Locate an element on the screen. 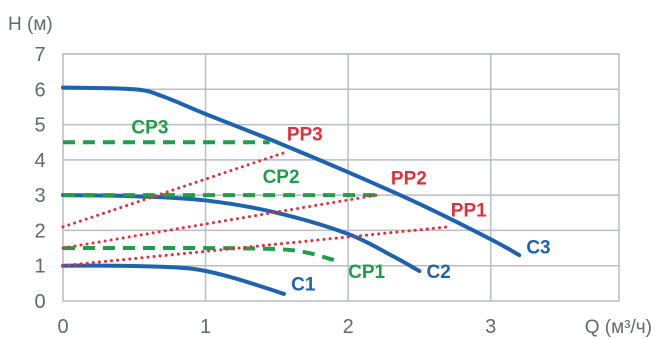 Image resolution: width=660 pixels, height=339 pixels. y-tick-label: 5 is located at coordinates (39, 126).